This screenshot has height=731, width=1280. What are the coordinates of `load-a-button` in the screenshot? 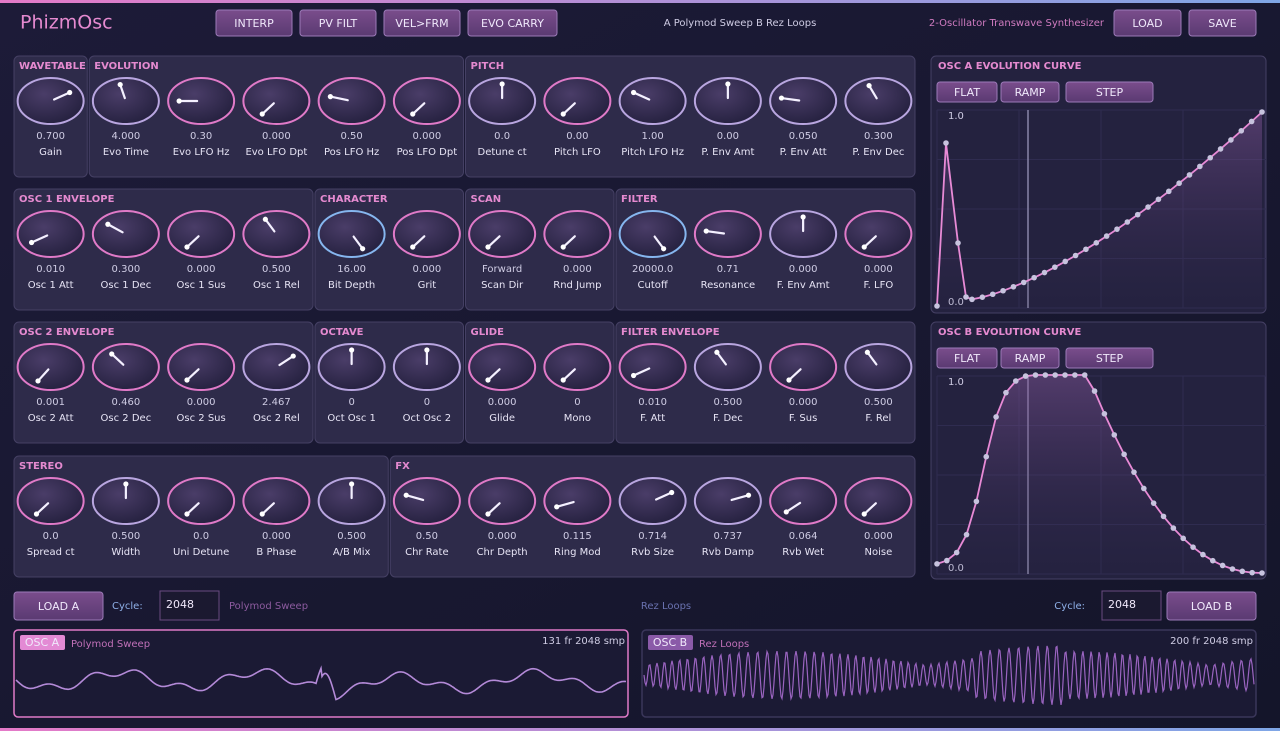 It's located at (58, 606).